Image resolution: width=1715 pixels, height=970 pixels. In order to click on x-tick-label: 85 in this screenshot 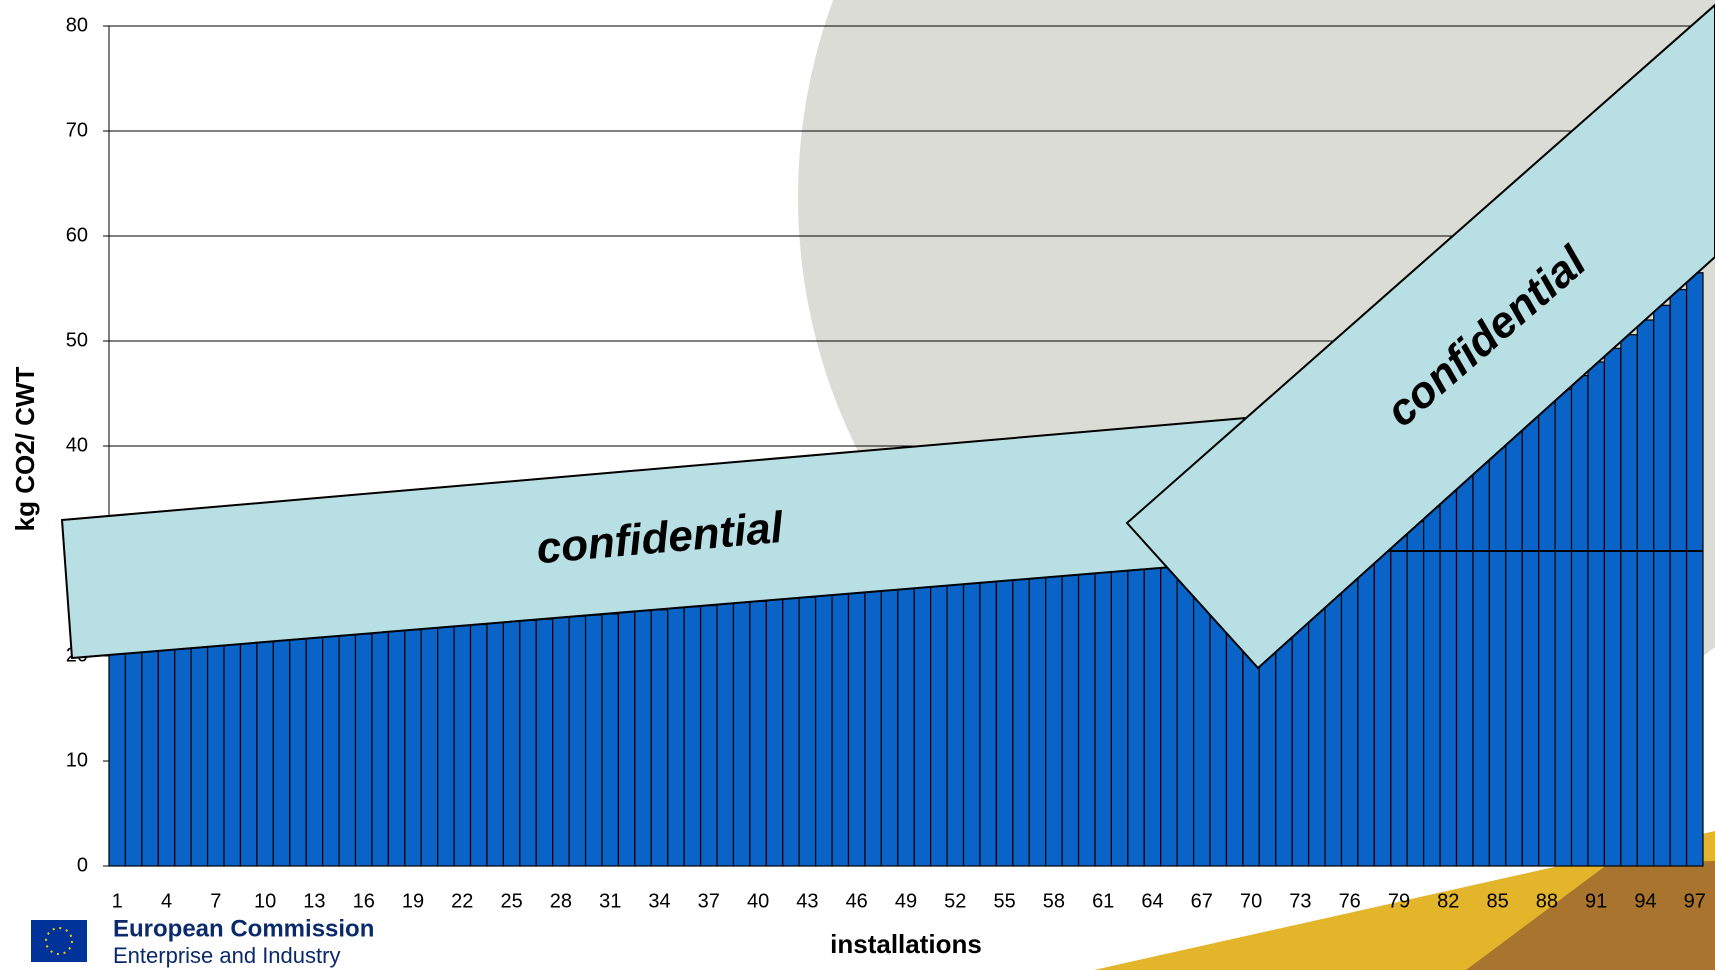, I will do `click(1497, 901)`.